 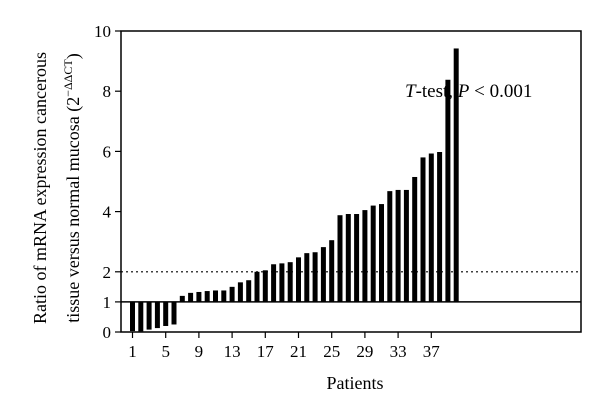 I want to click on y-axis-title-line2: tissue versus normal mucosa (2−ΔΔCT), so click(x=72, y=188).